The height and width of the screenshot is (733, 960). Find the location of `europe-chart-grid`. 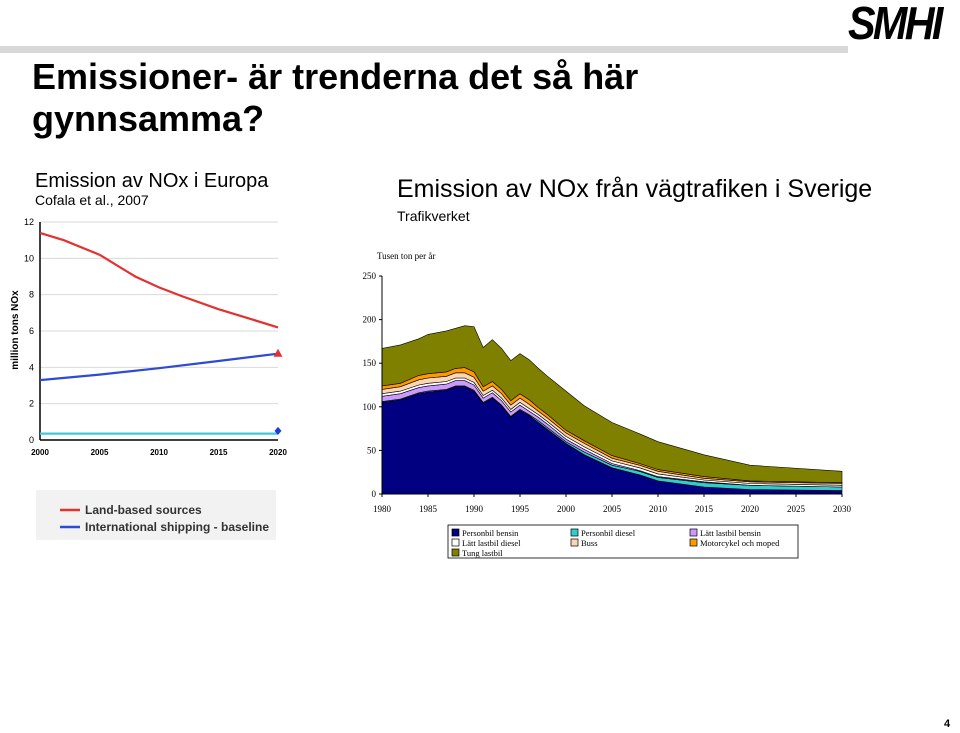

europe-chart-grid is located at coordinates (159, 330).